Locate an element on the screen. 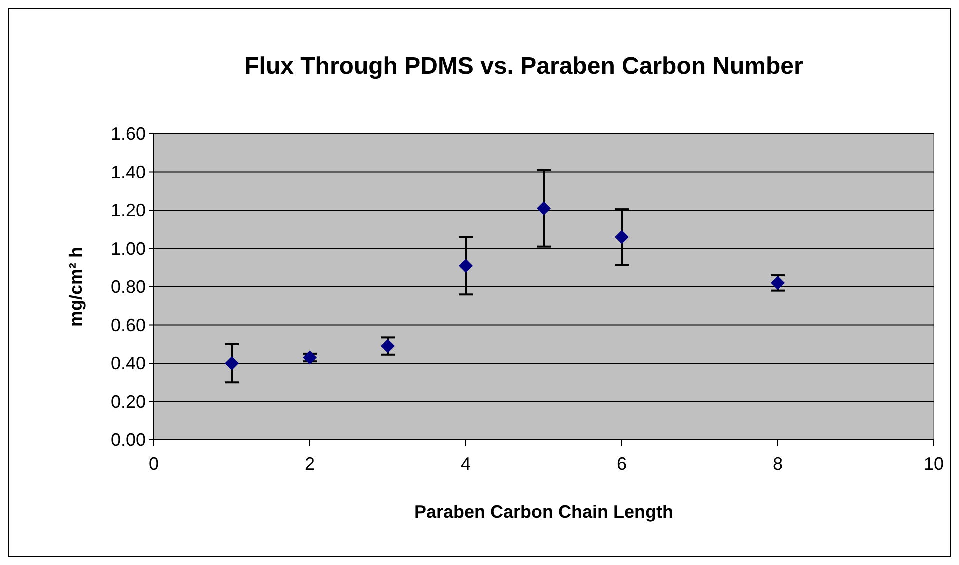 This screenshot has height=565, width=959. y-tick-label: 0.80 is located at coordinates (128, 287).